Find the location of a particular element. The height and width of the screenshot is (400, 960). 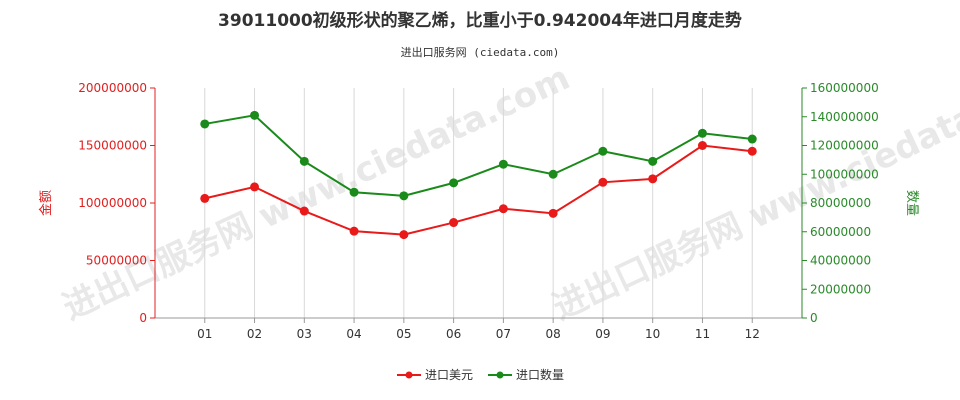

chart-subtitle: 进出口服务网 (ciedata.com) is located at coordinates (480, 52).